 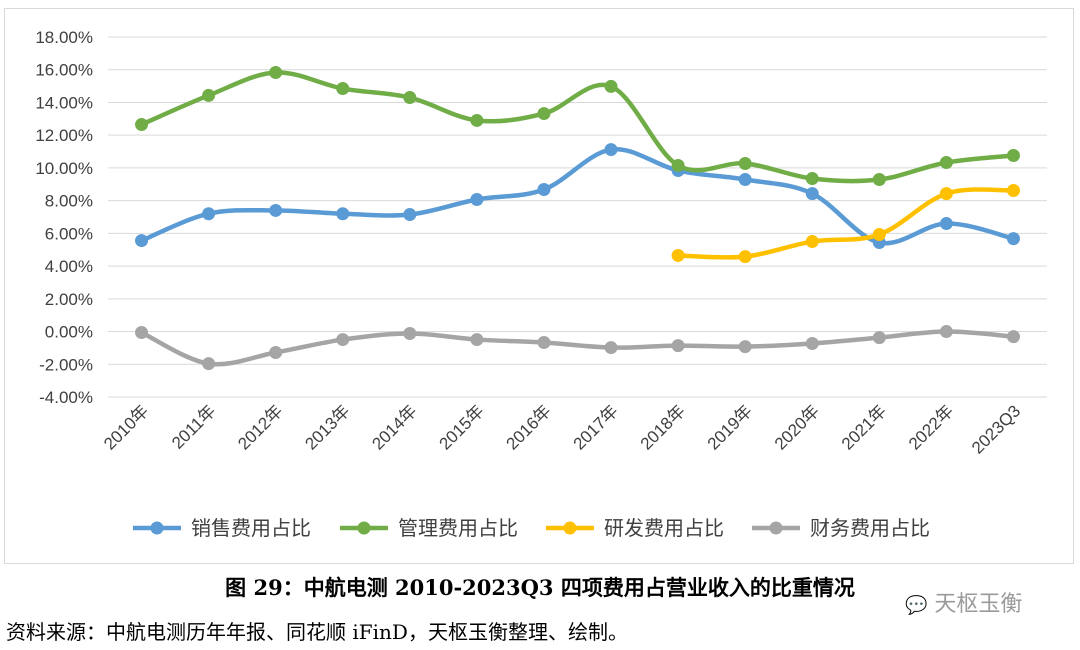 What do you see at coordinates (462, 427) in the screenshot?
I see `x-tick-label: 2015年` at bounding box center [462, 427].